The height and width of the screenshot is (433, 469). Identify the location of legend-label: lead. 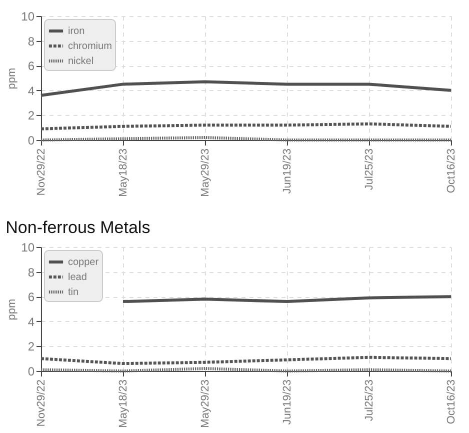
(77, 277).